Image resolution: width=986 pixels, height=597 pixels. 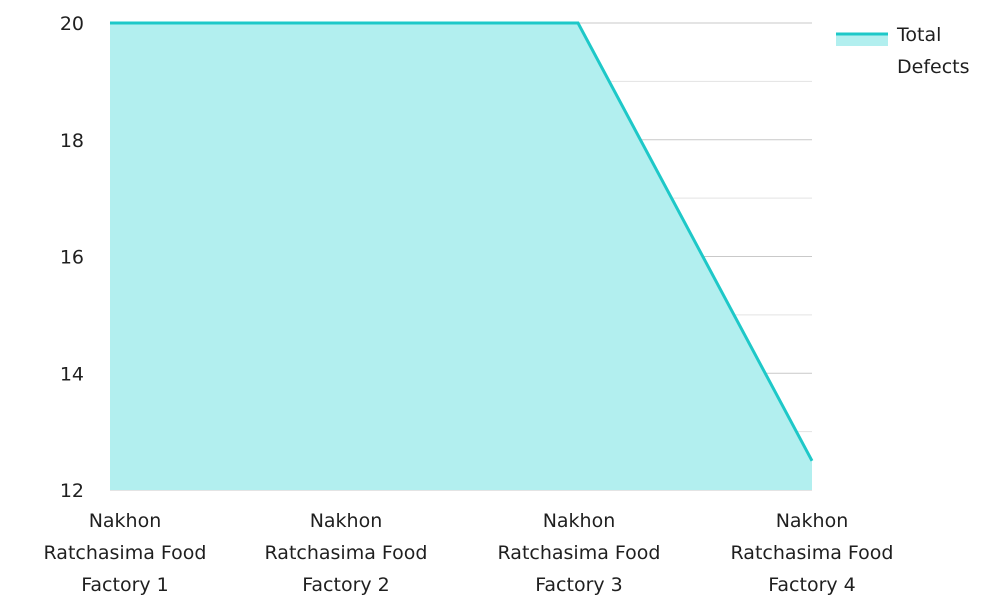 I want to click on x-tick-label: Nakhon Ratchasima Food Factory 2, so click(x=346, y=553).